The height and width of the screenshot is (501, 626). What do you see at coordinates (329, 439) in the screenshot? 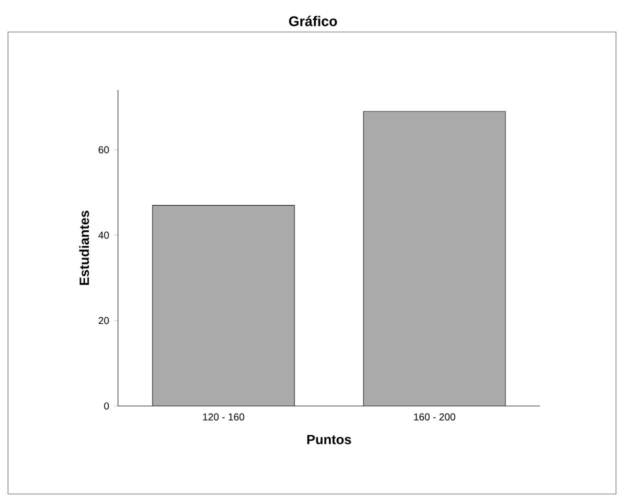
I see `x-axis-title: Puntos` at bounding box center [329, 439].